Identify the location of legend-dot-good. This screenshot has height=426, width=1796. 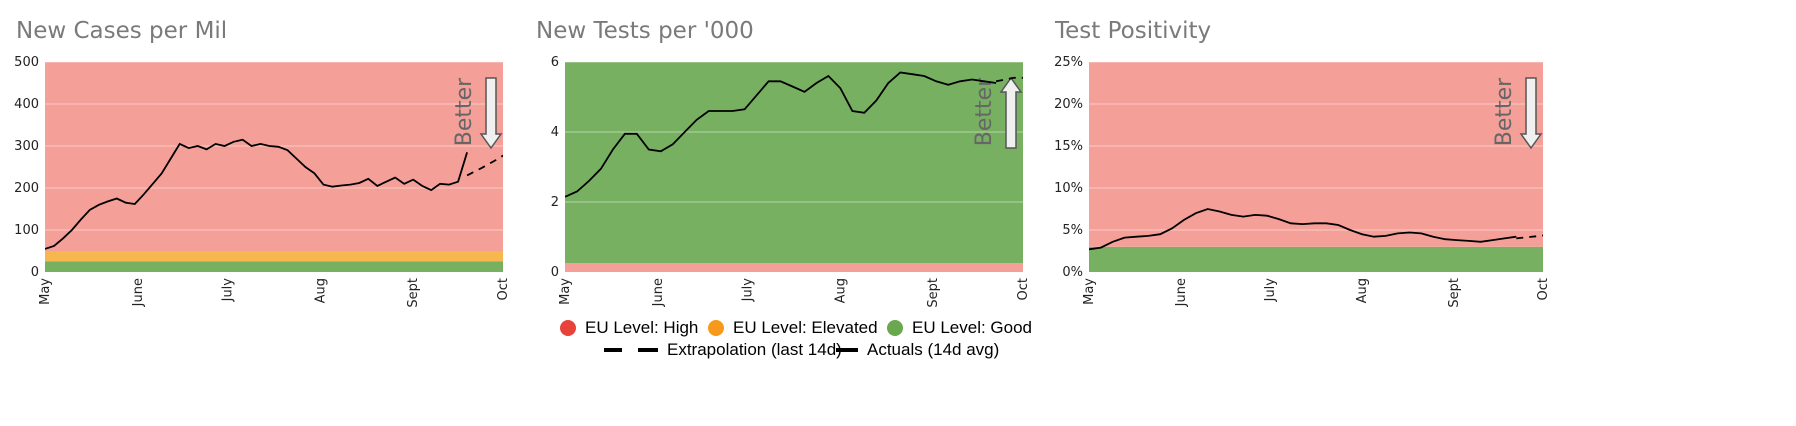
(895, 328).